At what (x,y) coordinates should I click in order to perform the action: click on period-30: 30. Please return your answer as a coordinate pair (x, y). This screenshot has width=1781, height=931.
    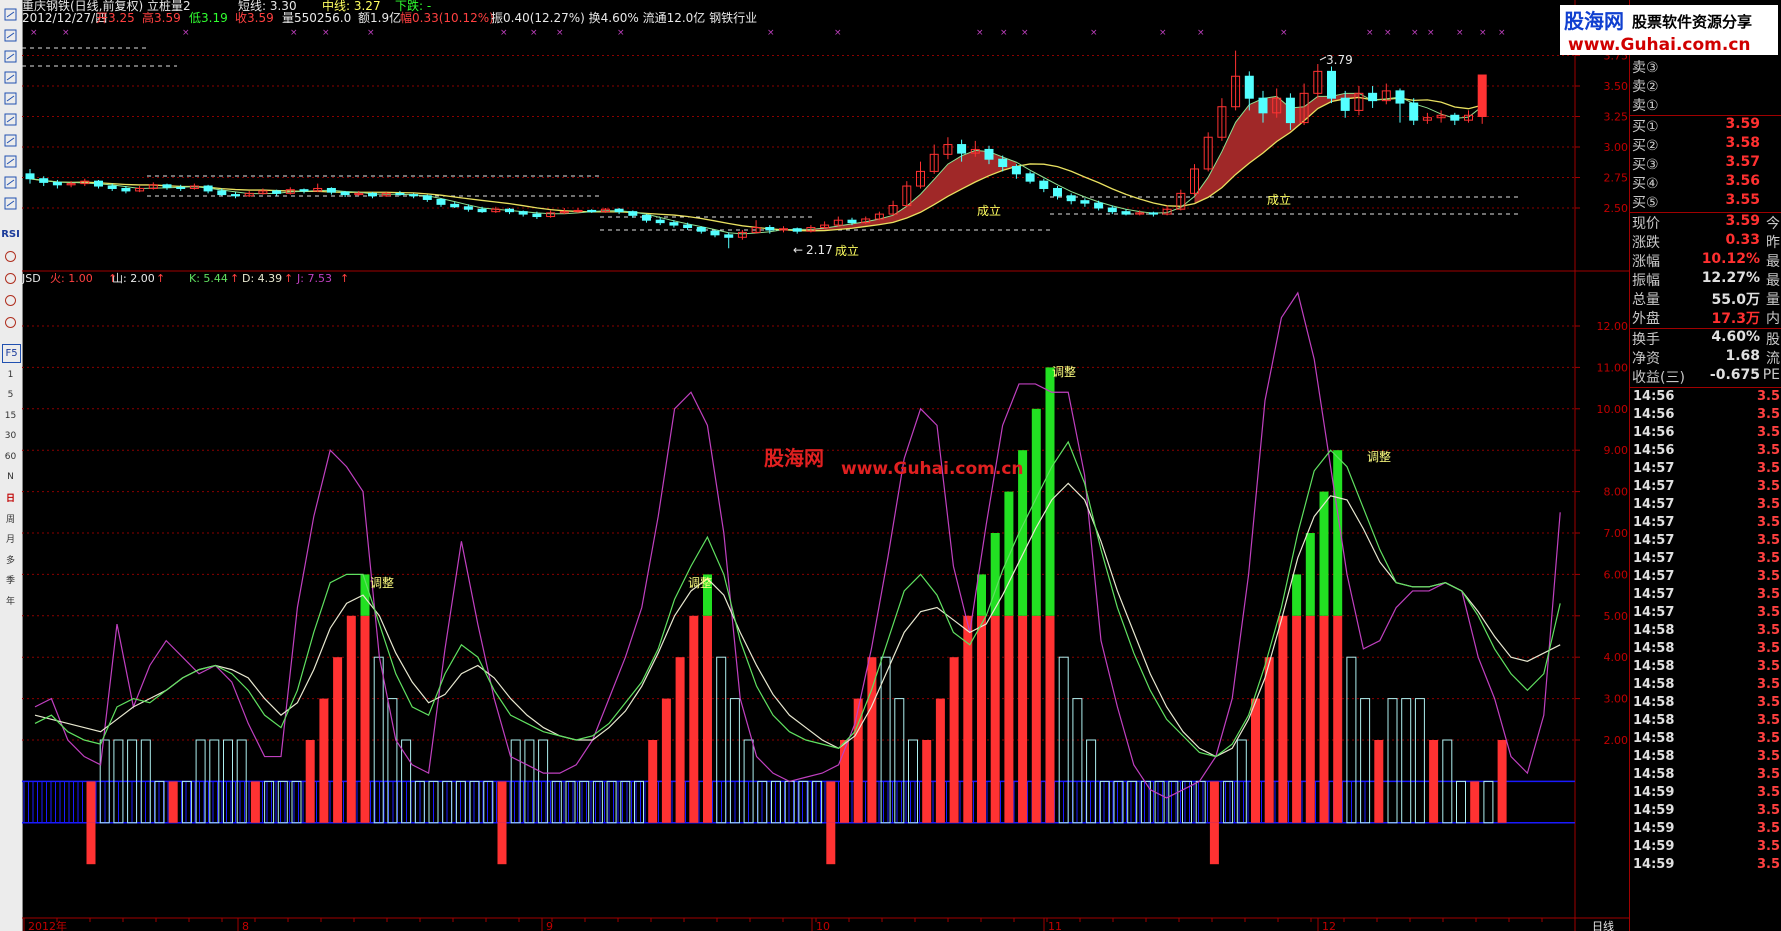
    Looking at the image, I should click on (10, 436).